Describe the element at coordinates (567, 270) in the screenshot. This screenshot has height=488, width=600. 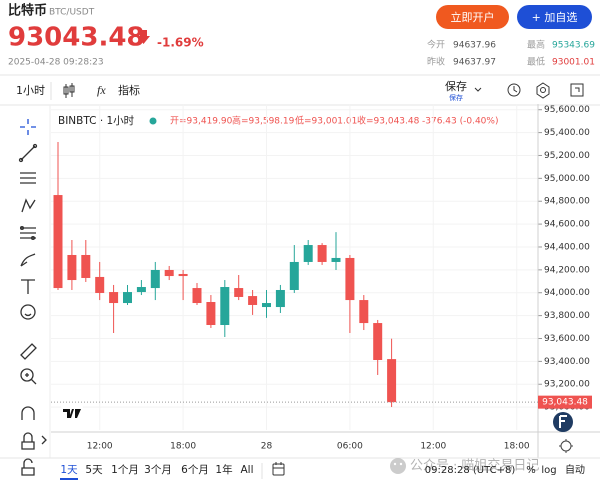
I see `y-tick-label: 94,200.00` at that location.